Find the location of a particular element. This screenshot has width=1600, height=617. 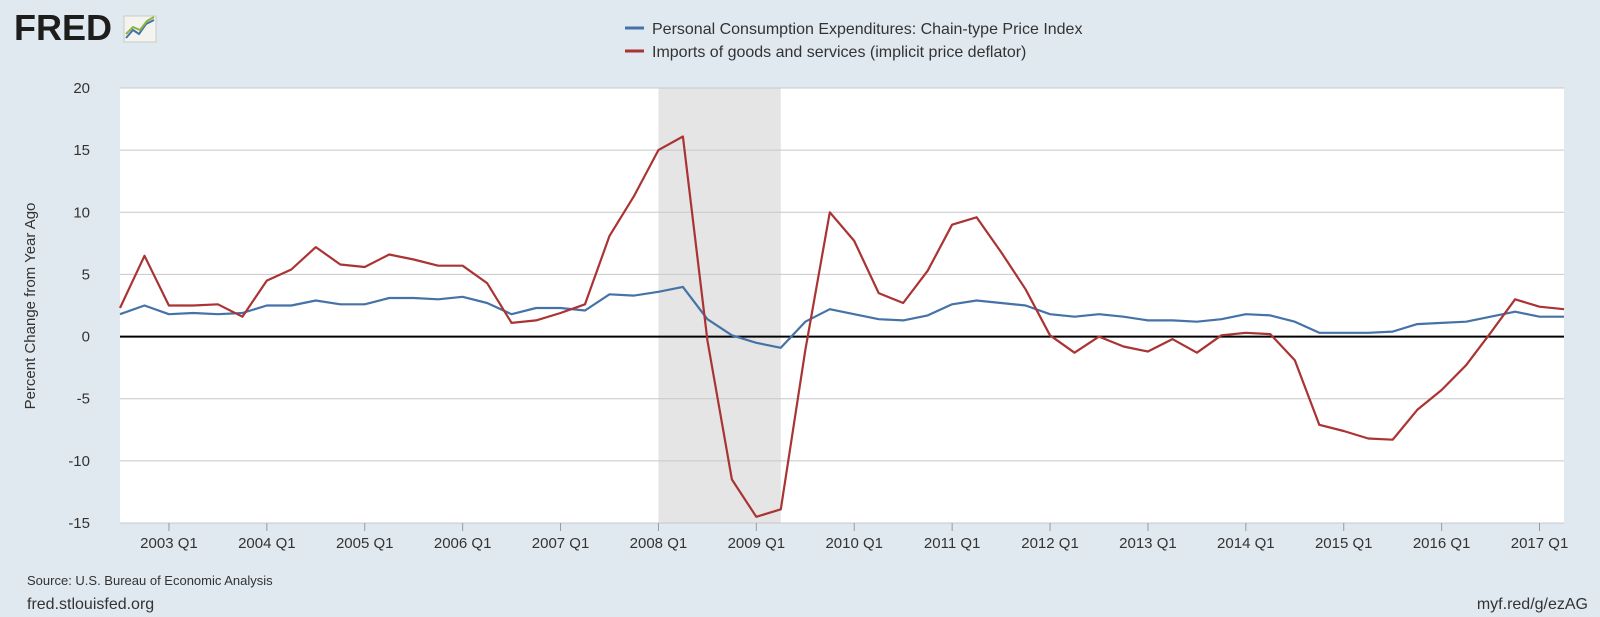

x-tick-label: 2016 Q1 is located at coordinates (1442, 543).